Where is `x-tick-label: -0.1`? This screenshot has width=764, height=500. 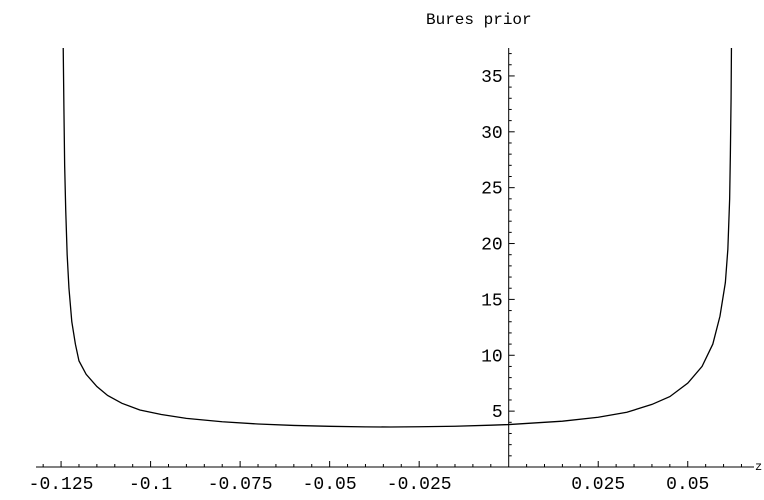
x-tick-label: -0.1 is located at coordinates (150, 485).